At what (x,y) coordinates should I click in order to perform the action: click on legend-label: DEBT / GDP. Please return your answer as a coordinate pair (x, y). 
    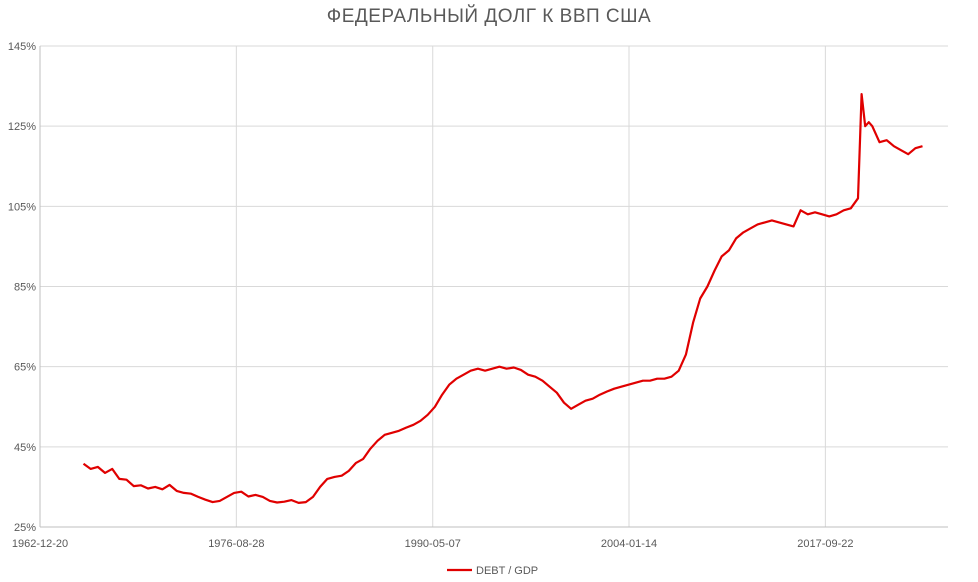
    Looking at the image, I should click on (507, 571).